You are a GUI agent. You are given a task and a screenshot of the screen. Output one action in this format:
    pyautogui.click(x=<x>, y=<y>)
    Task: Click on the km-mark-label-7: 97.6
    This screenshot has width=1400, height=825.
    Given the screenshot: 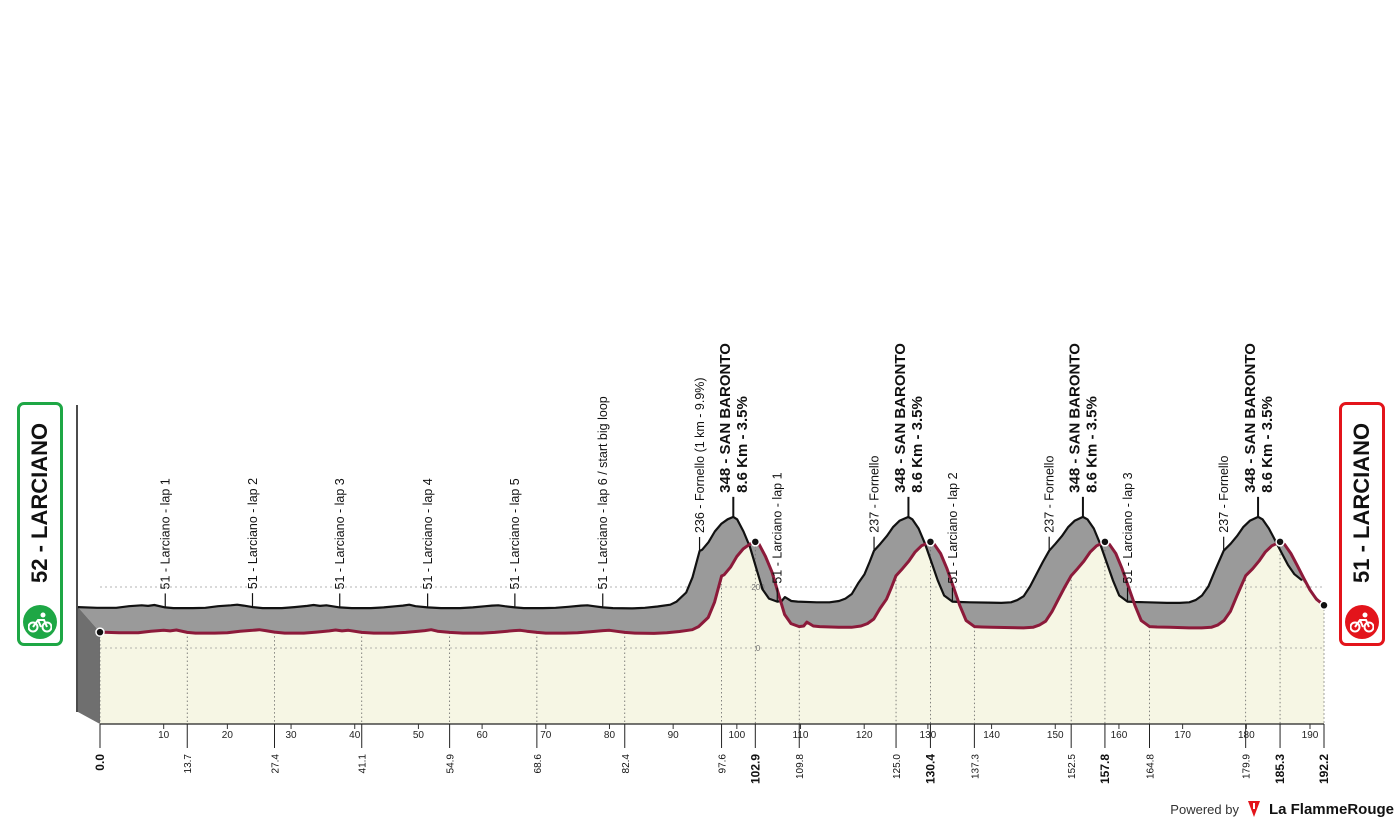 What is the action you would take?
    pyautogui.click(x=723, y=764)
    